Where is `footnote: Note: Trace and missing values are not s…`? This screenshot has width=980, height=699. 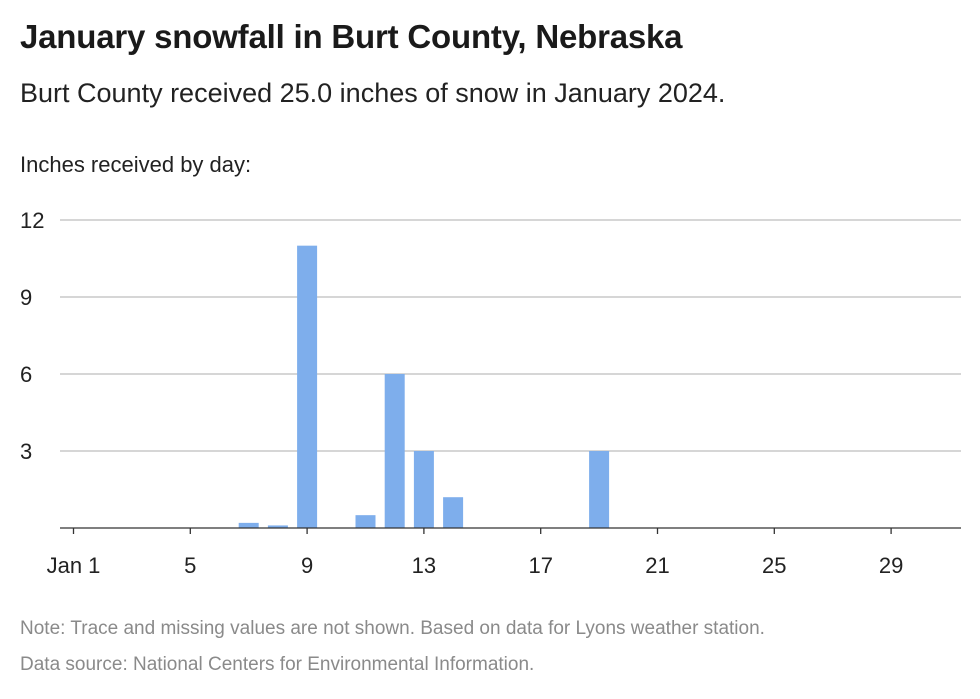
footnote: Note: Trace and missing values are not s… is located at coordinates (392, 628).